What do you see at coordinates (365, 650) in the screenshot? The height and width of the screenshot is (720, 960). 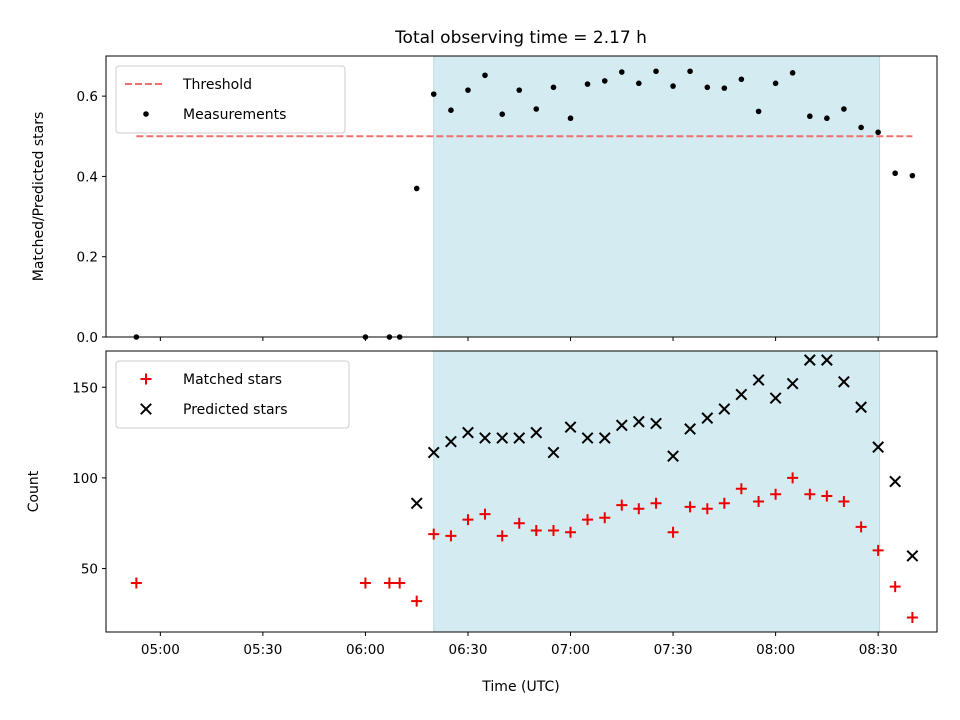 I see `x-tick-label: 06:00` at bounding box center [365, 650].